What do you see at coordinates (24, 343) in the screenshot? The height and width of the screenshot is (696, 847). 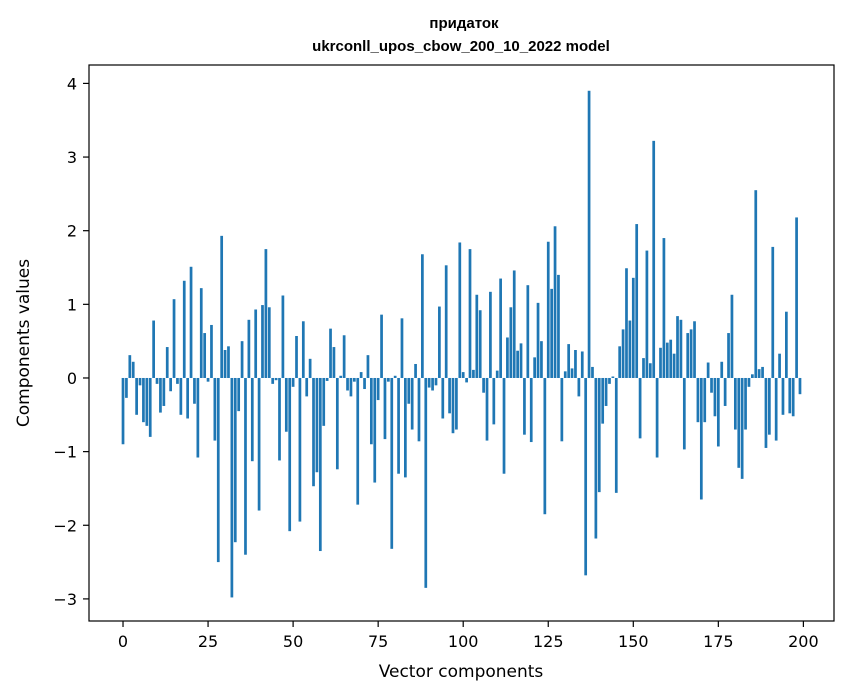 I see `y-axis-label: Components values` at bounding box center [24, 343].